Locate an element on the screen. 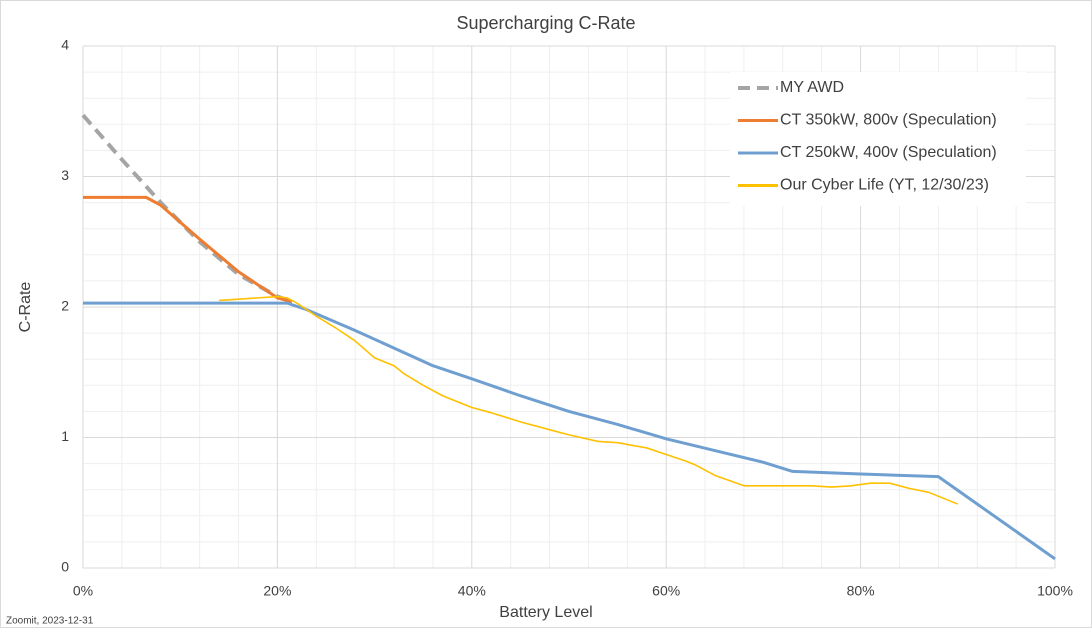  x-tick-label: 80% is located at coordinates (861, 591).